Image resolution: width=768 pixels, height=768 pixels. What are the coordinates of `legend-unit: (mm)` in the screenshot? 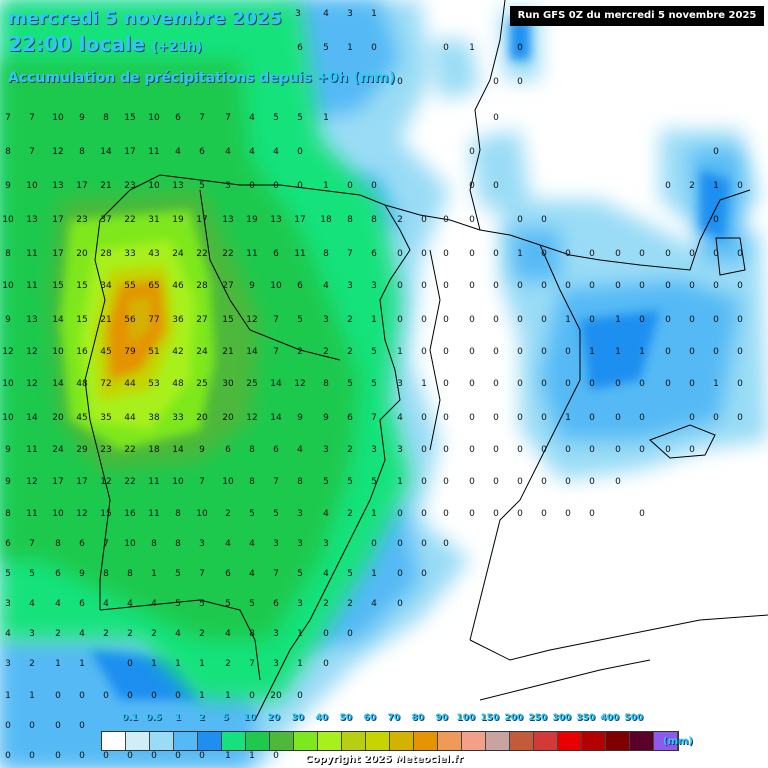 It's located at (678, 741).